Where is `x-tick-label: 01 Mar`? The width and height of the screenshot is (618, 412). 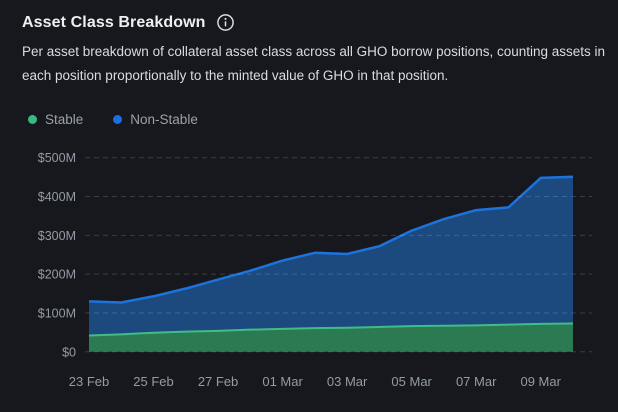
x-tick-label: 01 Mar is located at coordinates (282, 381).